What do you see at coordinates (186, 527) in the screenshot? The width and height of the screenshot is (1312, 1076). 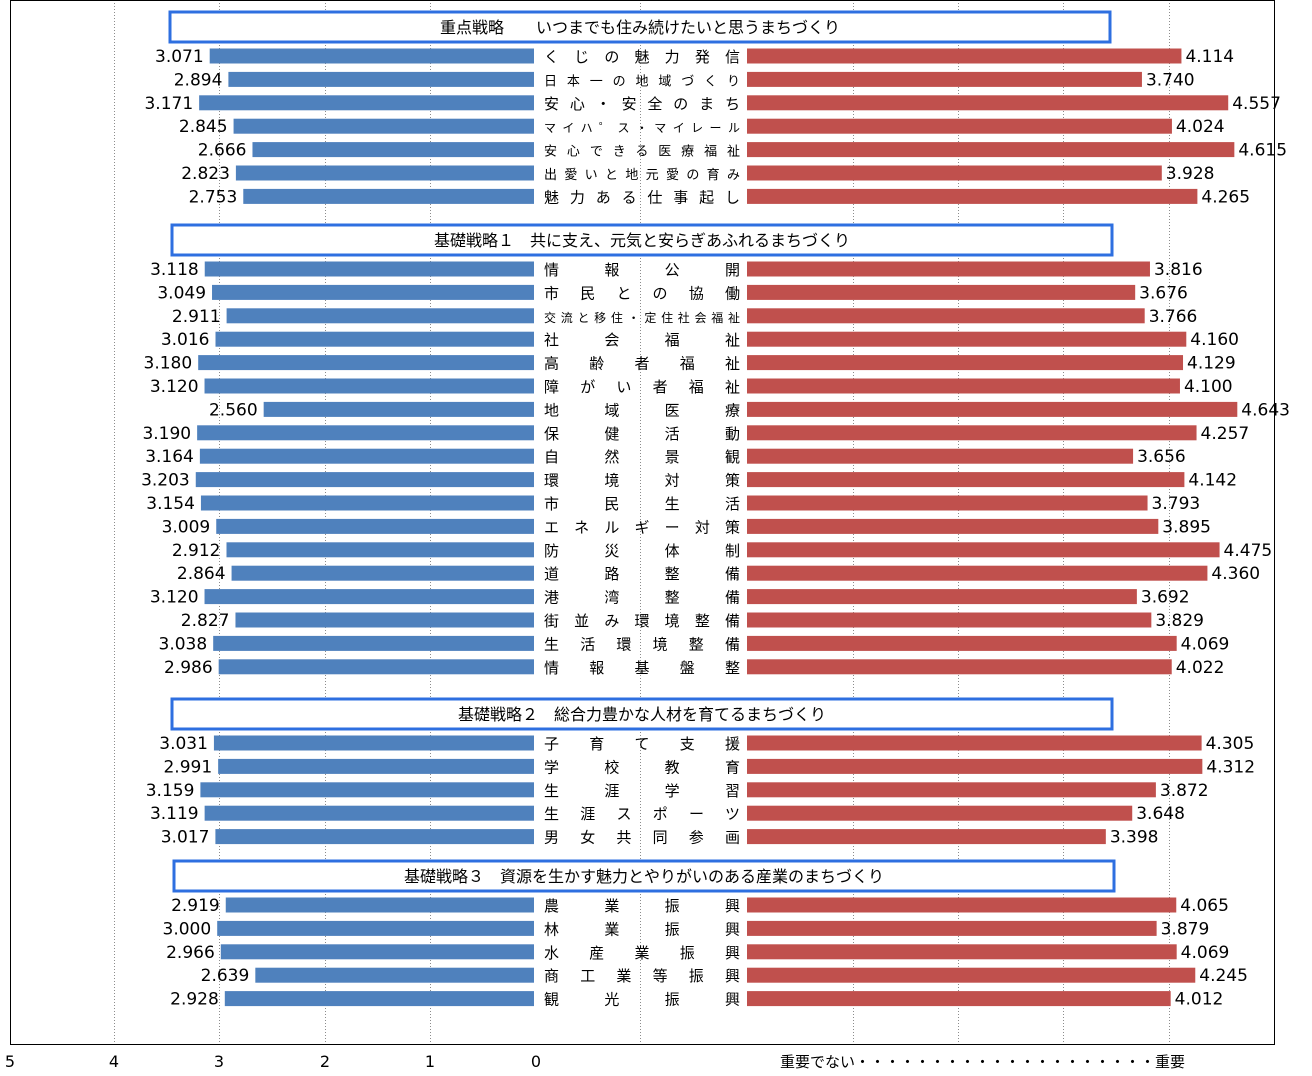 I see `data-label-left: 3.009` at bounding box center [186, 527].